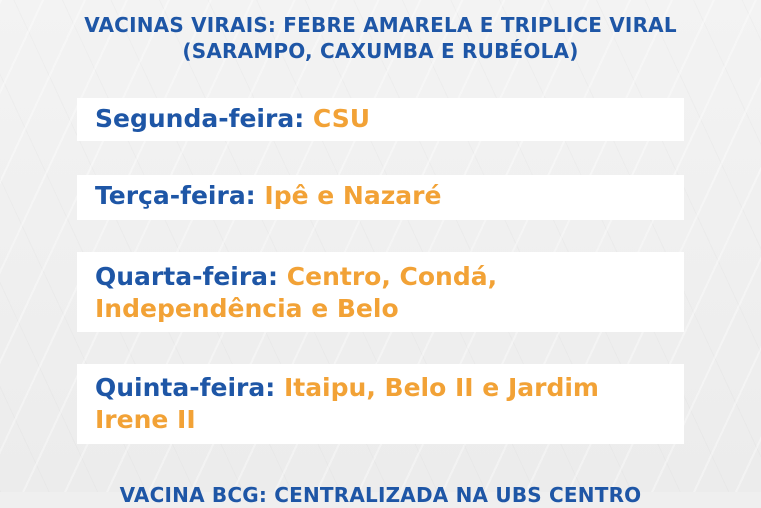 This screenshot has width=761, height=508. What do you see at coordinates (200, 118) in the screenshot?
I see `day-label: Segunda-feira:` at bounding box center [200, 118].